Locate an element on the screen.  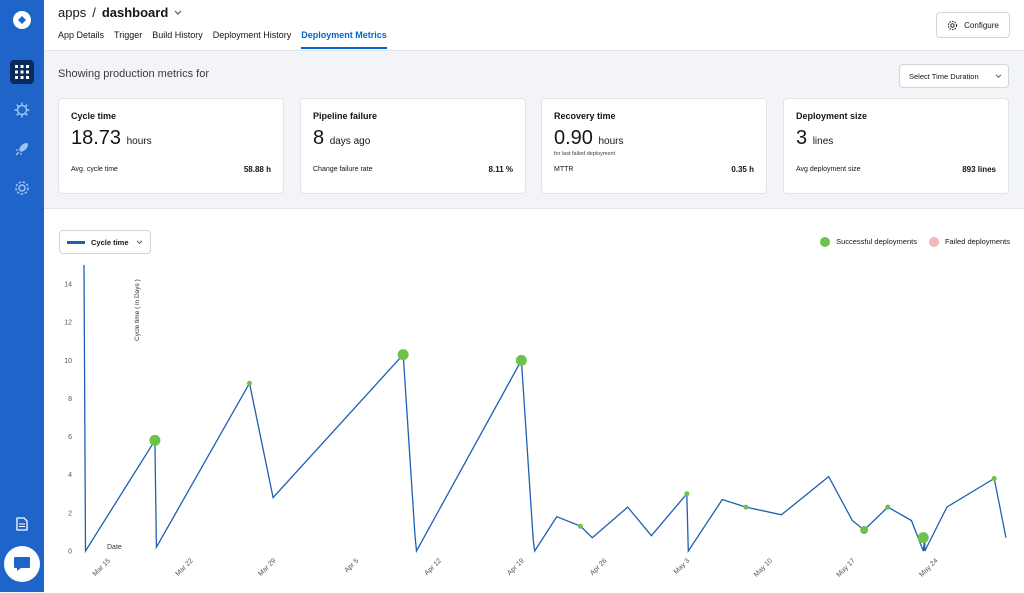
tab-deployment-metrics: Deployment Metrics is located at coordinates (344, 39).